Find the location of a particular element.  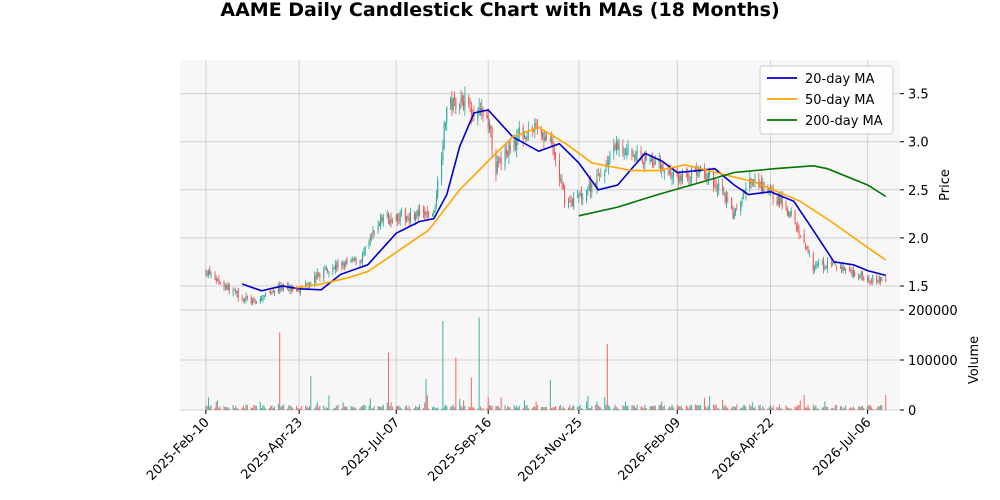

volume-tick-label: 100000 is located at coordinates (933, 361).